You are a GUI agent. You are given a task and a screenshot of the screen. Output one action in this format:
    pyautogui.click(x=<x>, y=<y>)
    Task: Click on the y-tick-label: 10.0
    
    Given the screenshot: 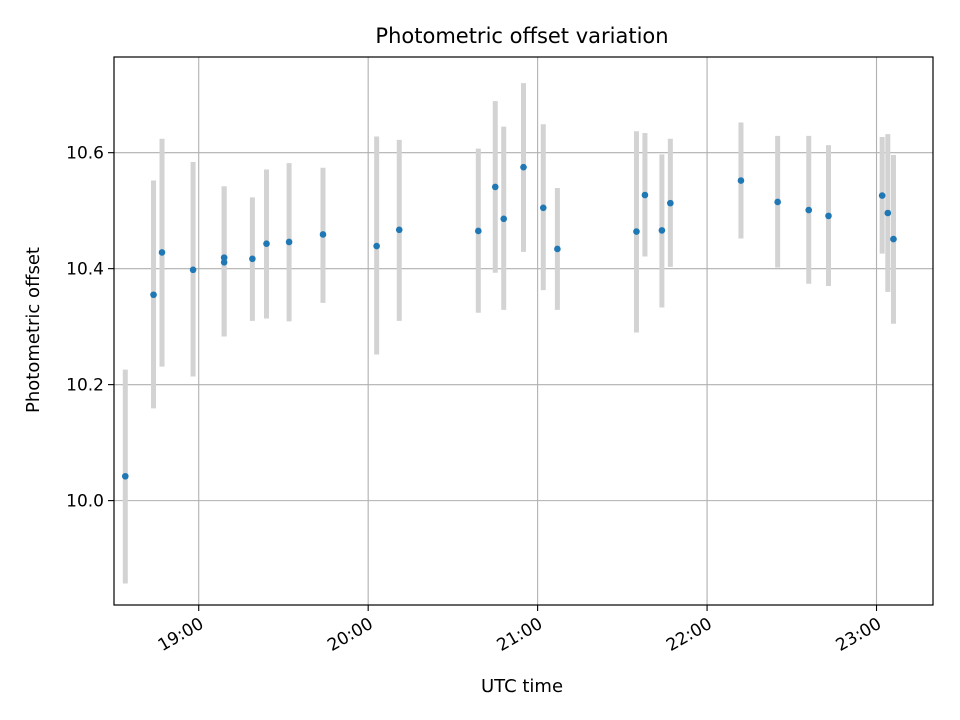 What is the action you would take?
    pyautogui.click(x=85, y=502)
    